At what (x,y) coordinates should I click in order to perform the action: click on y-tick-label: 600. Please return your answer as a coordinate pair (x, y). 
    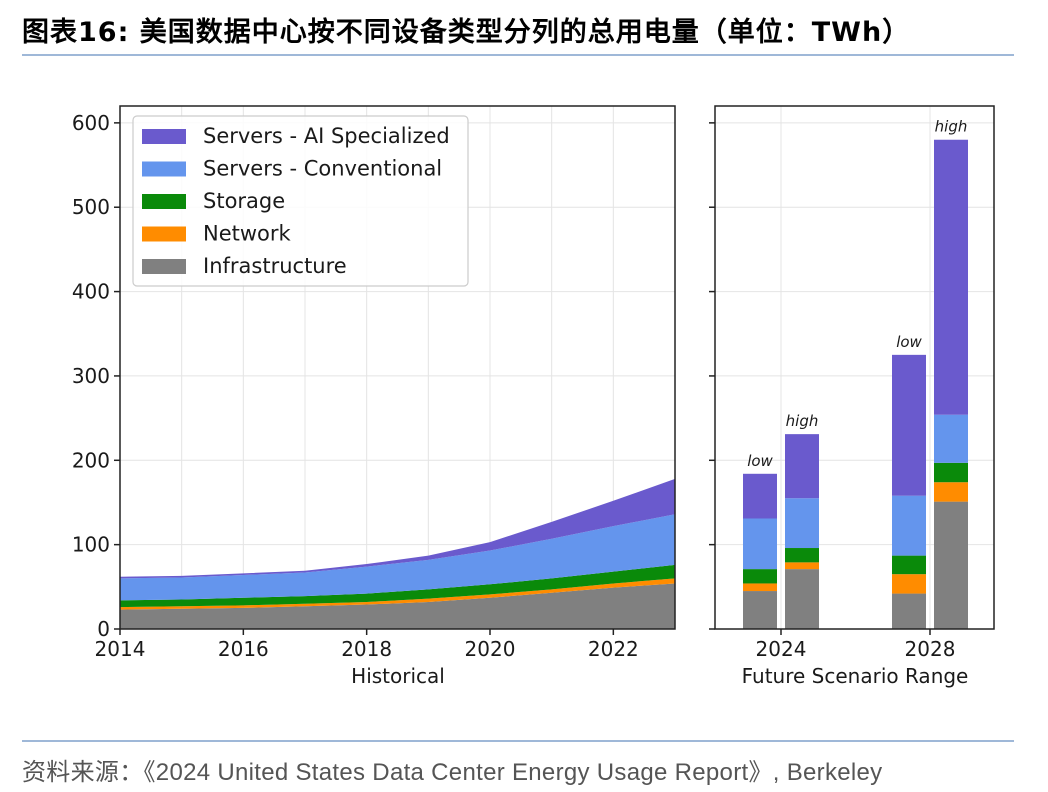
    Looking at the image, I should click on (91, 123).